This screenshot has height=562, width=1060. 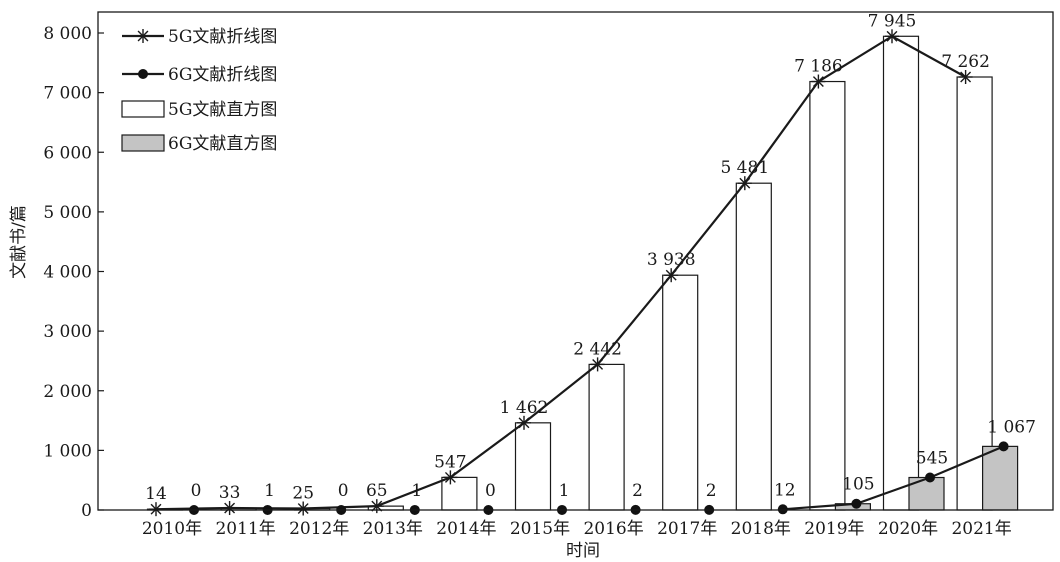 I want to click on legend-dot-icon, so click(x=143, y=74).